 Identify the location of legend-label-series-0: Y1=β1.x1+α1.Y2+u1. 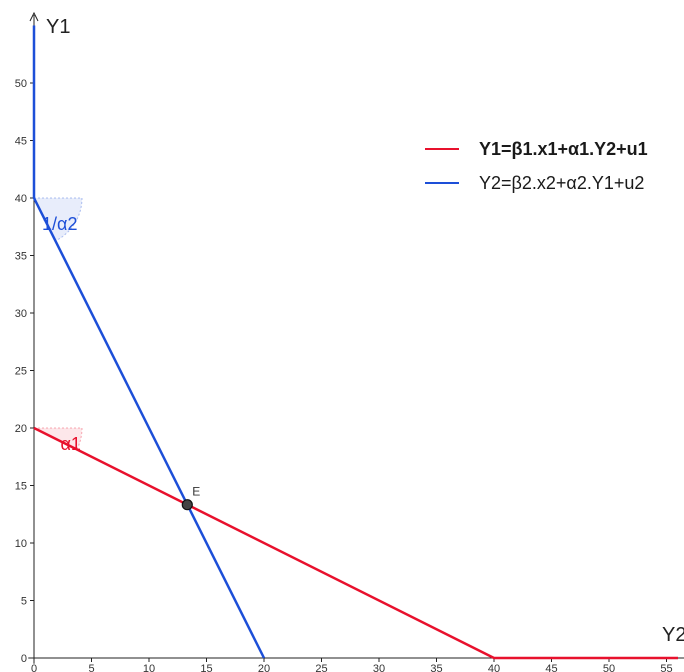
(563, 148).